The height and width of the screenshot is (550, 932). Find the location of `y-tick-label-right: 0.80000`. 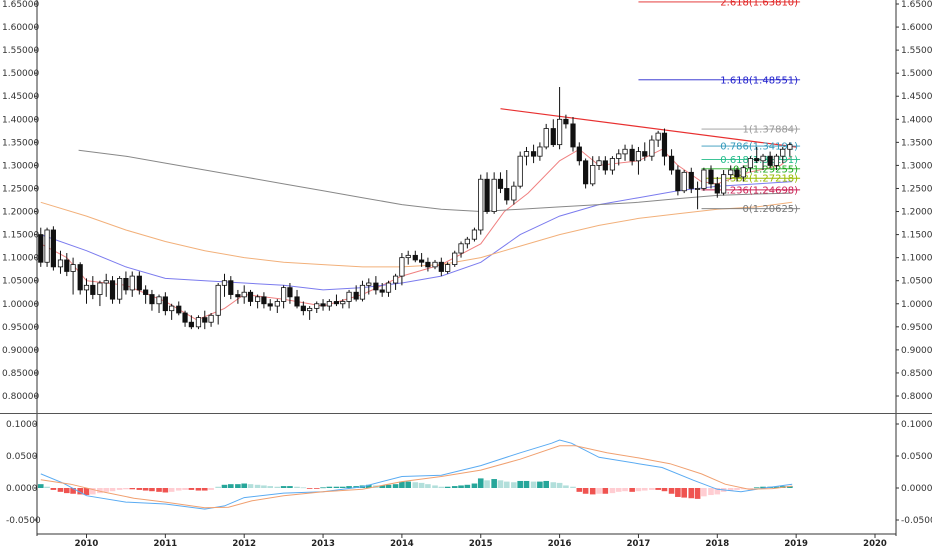

y-tick-label-right: 0.80000 is located at coordinates (916, 397).